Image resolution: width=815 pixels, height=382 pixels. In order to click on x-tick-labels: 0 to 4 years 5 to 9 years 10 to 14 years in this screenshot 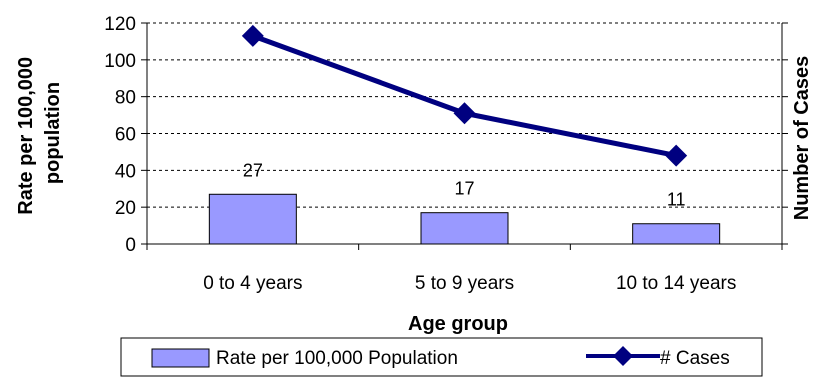, I will do `click(469, 283)`.